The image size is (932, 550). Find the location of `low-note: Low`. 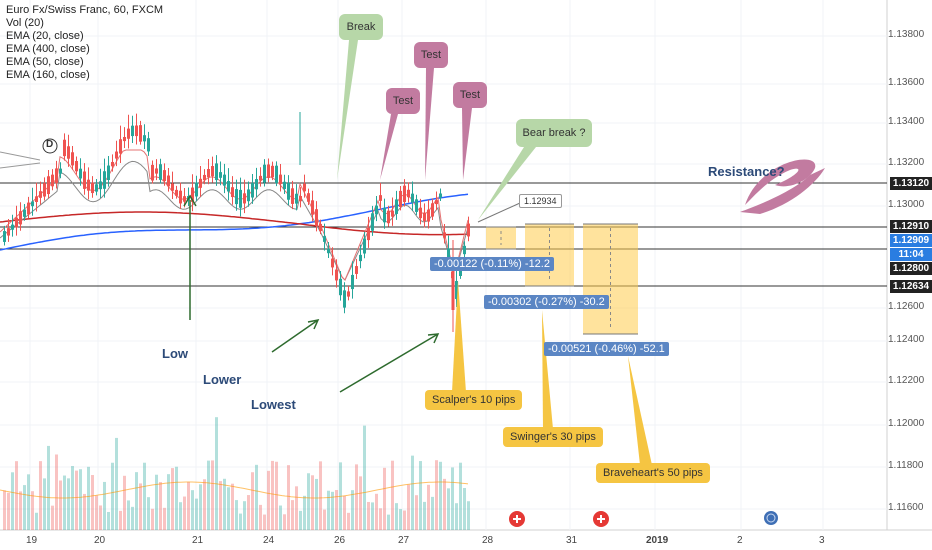

low-note: Low is located at coordinates (175, 353).